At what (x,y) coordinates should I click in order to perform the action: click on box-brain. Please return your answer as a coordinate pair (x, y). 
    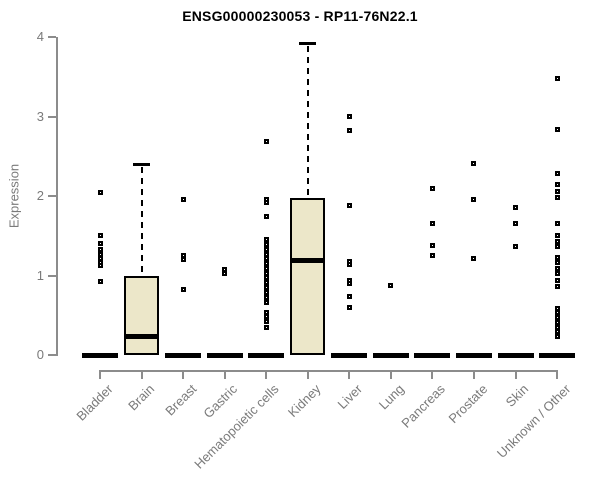
    Looking at the image, I should click on (142, 315).